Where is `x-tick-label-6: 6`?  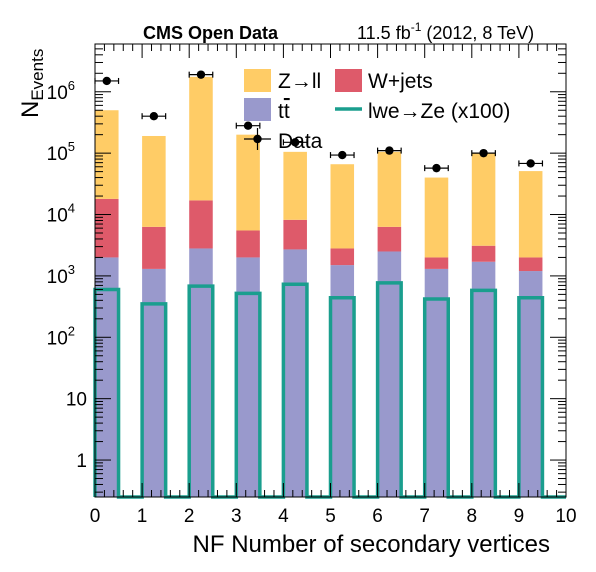
x-tick-label-6: 6 is located at coordinates (377, 516).